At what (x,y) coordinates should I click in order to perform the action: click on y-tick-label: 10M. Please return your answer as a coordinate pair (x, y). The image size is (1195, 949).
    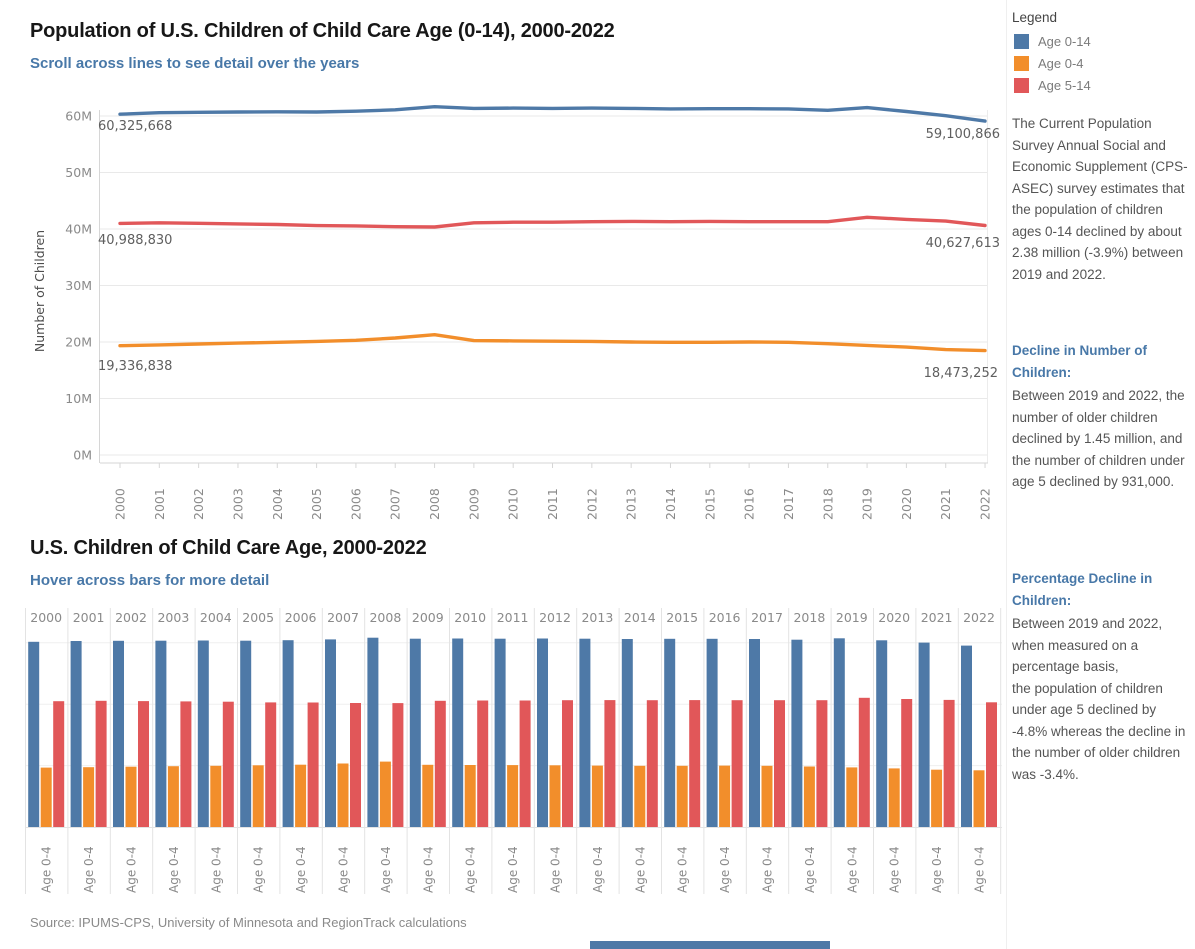
    Looking at the image, I should click on (78, 398).